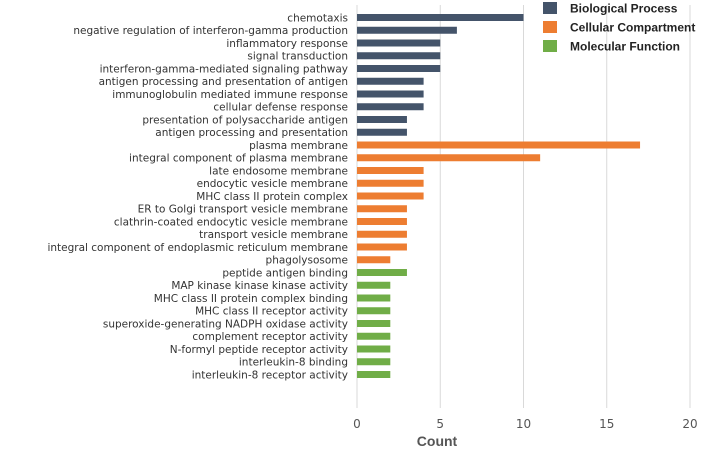  I want to click on x-tick-label: 5, so click(440, 424).